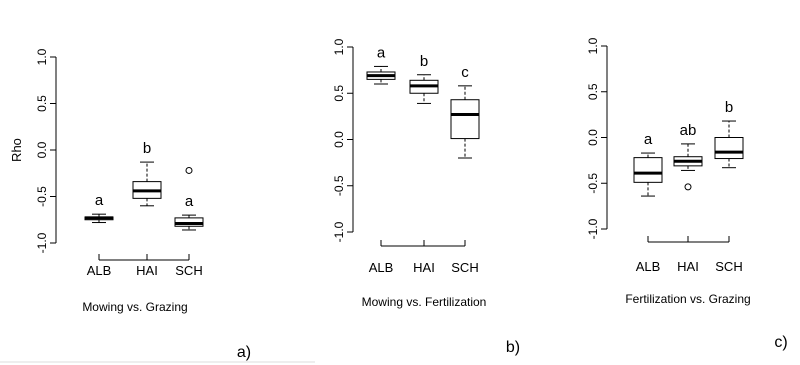 The image size is (800, 365). I want to click on x-axis-title: Mowing vs. Grazing, so click(134, 307).